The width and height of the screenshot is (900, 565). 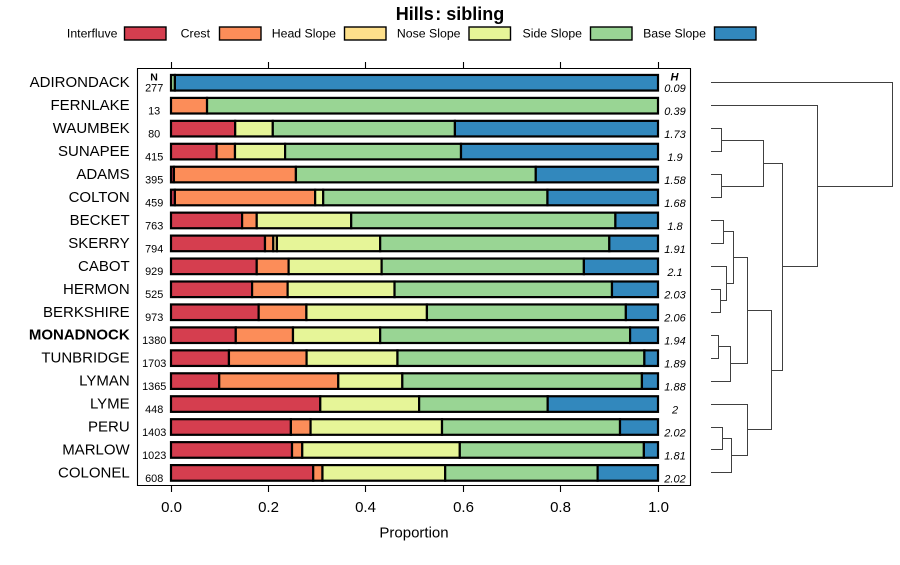 What do you see at coordinates (674, 456) in the screenshot?
I see `svg-text: 1.81` at bounding box center [674, 456].